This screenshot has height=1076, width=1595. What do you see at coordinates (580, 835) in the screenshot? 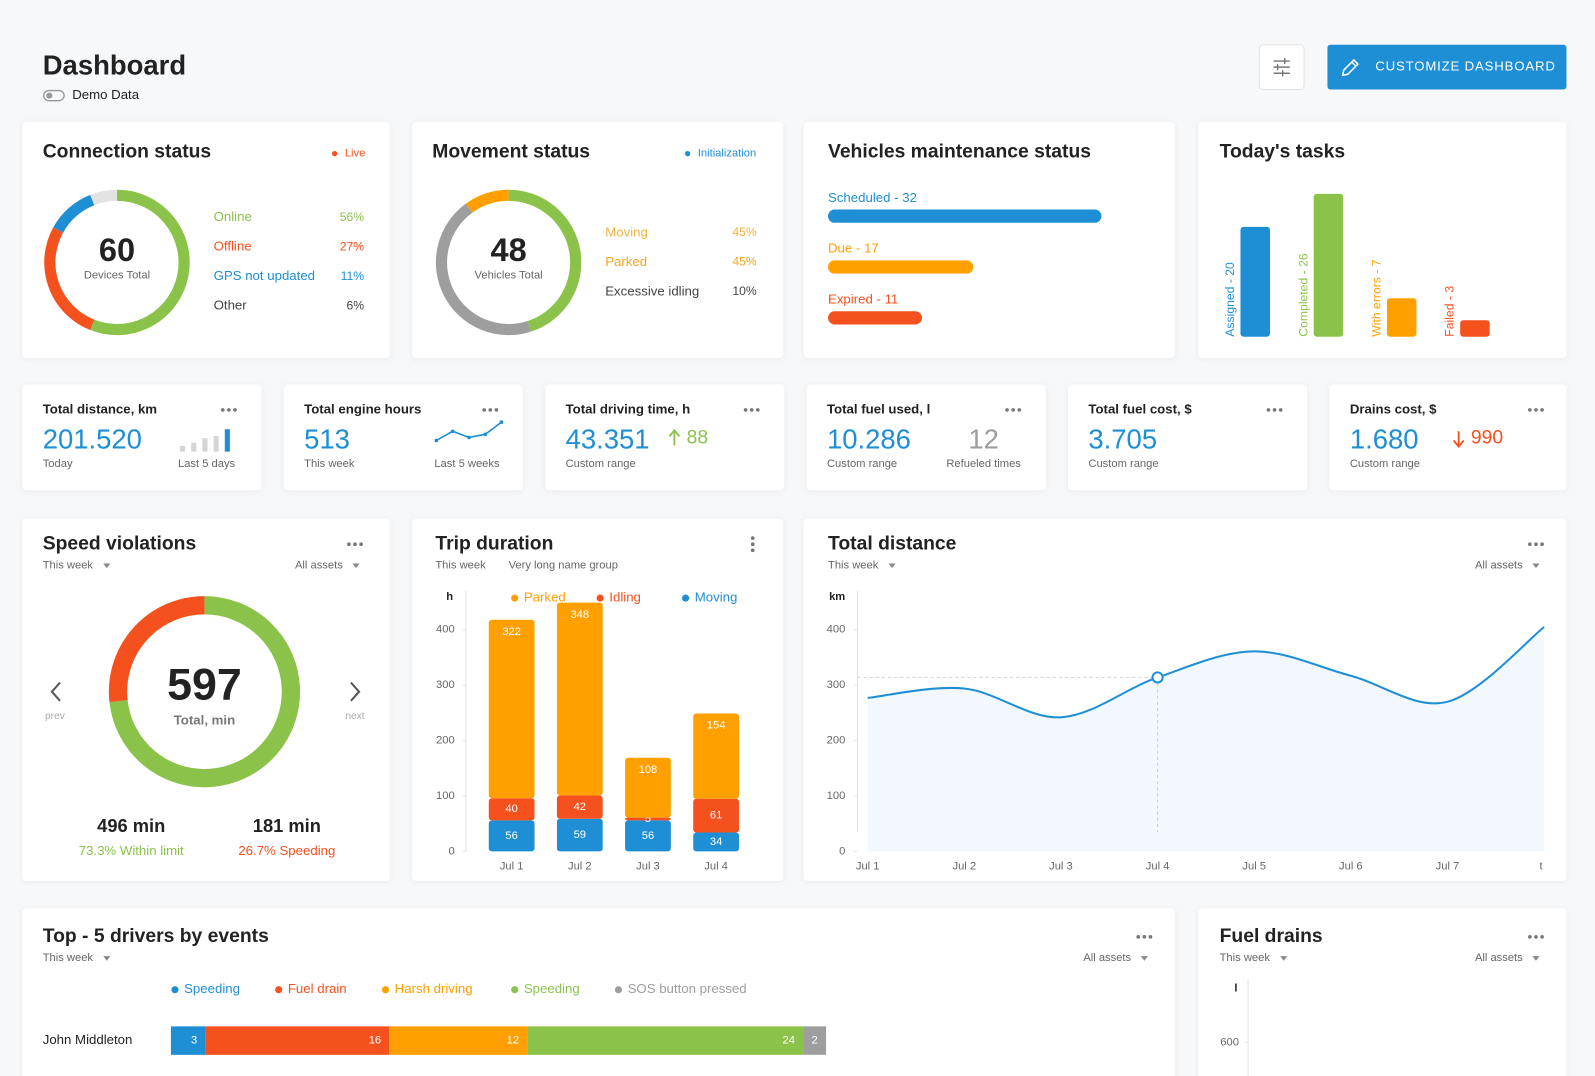
I see `data-label: 59` at bounding box center [580, 835].